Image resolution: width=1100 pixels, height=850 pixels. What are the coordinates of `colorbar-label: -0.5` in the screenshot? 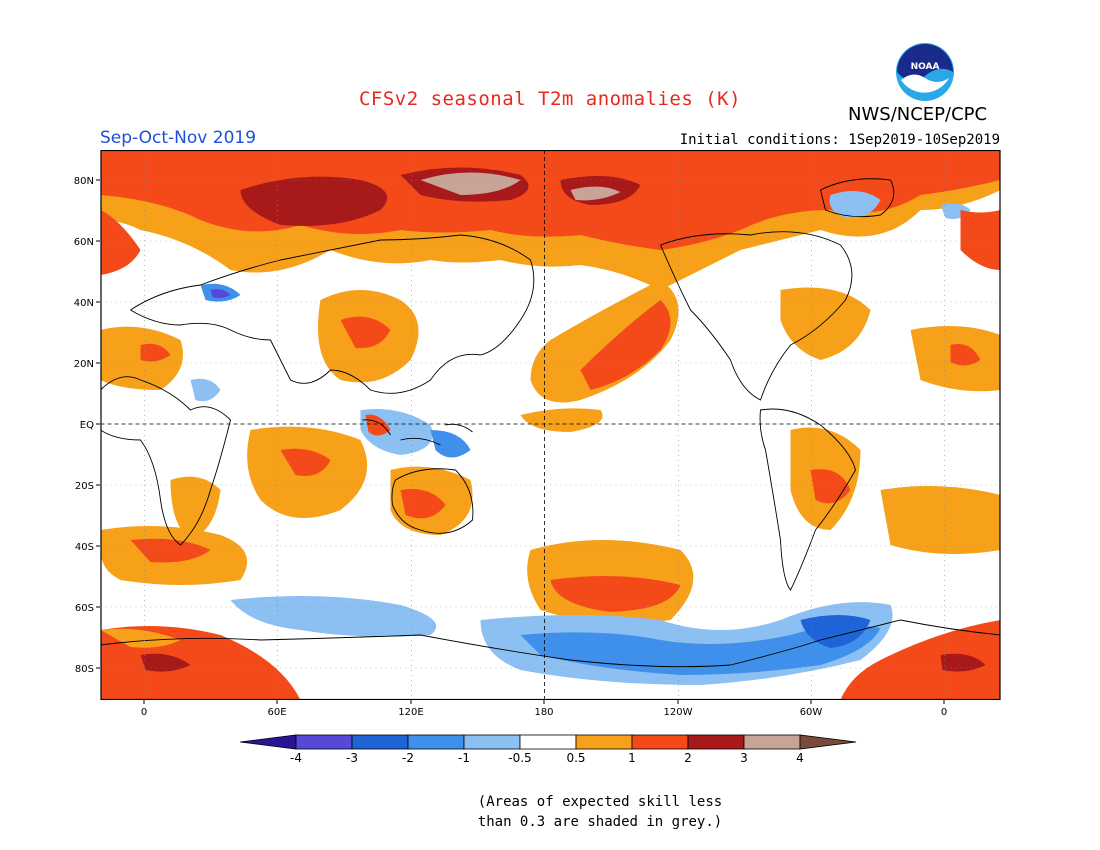 It's located at (519, 758).